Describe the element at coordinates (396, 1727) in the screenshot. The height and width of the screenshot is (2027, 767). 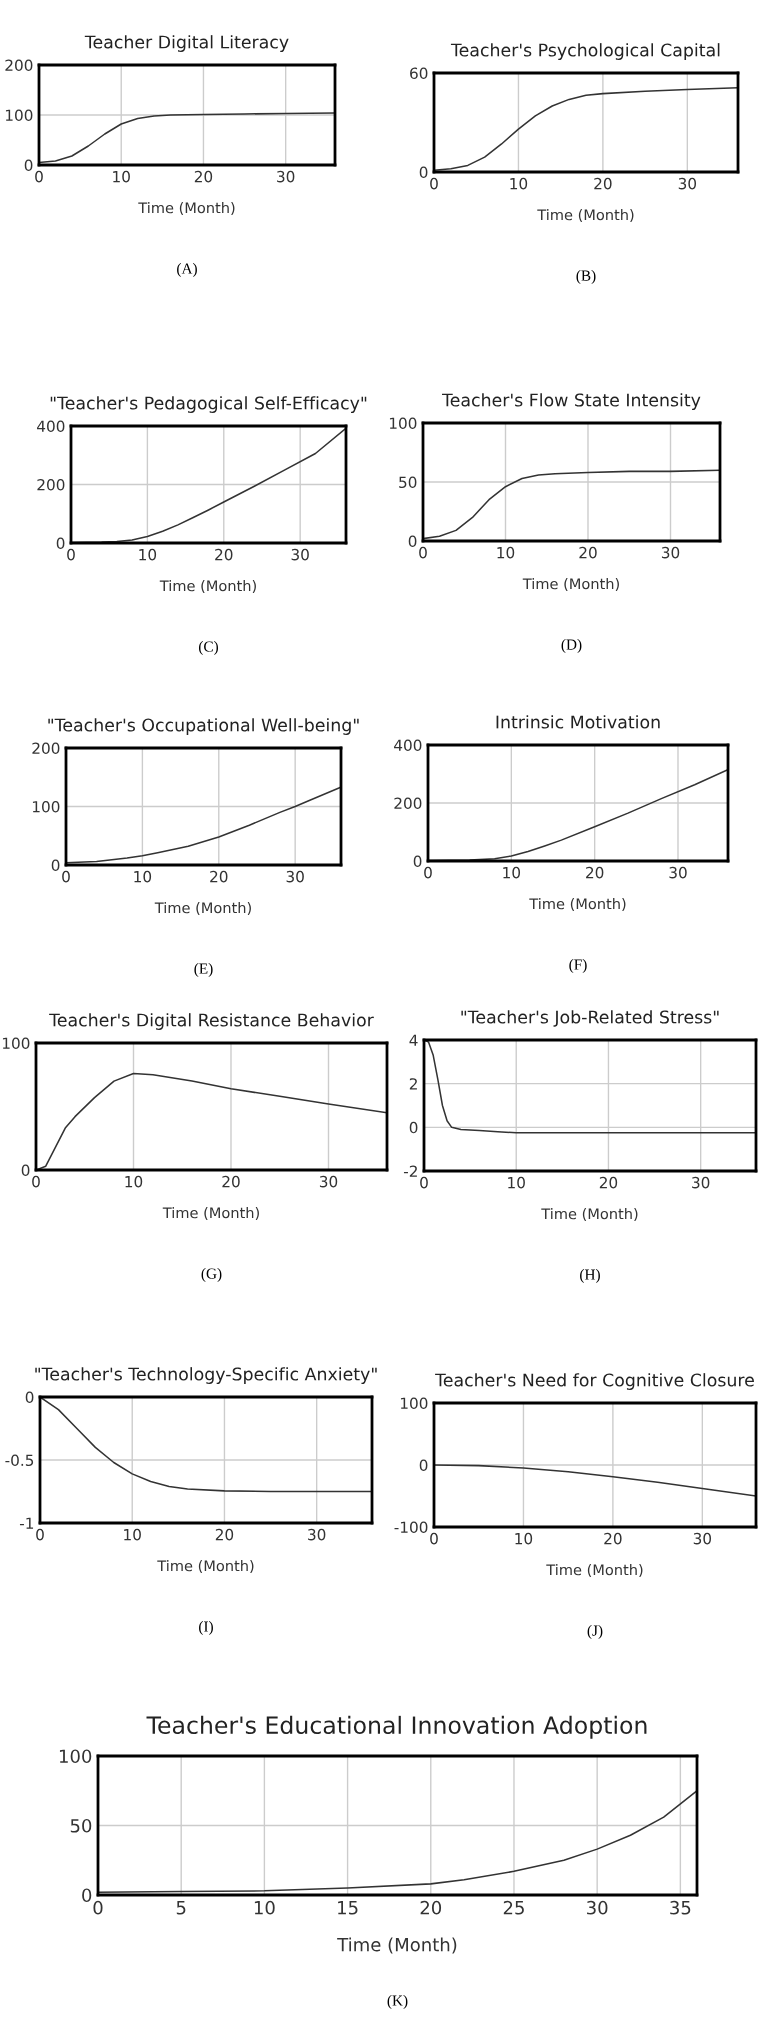
I see `chart-title: Teacher's Educational Innovation Adoption` at that location.